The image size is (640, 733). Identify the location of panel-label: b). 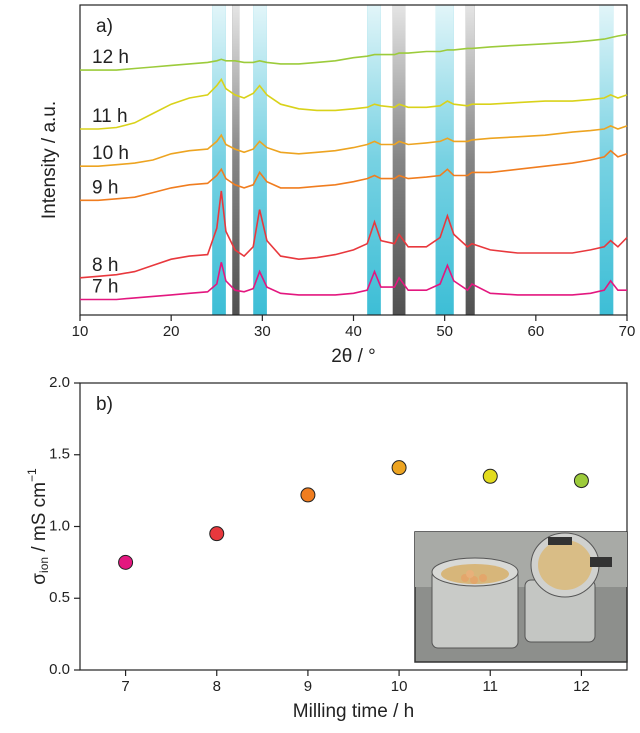
(104, 404).